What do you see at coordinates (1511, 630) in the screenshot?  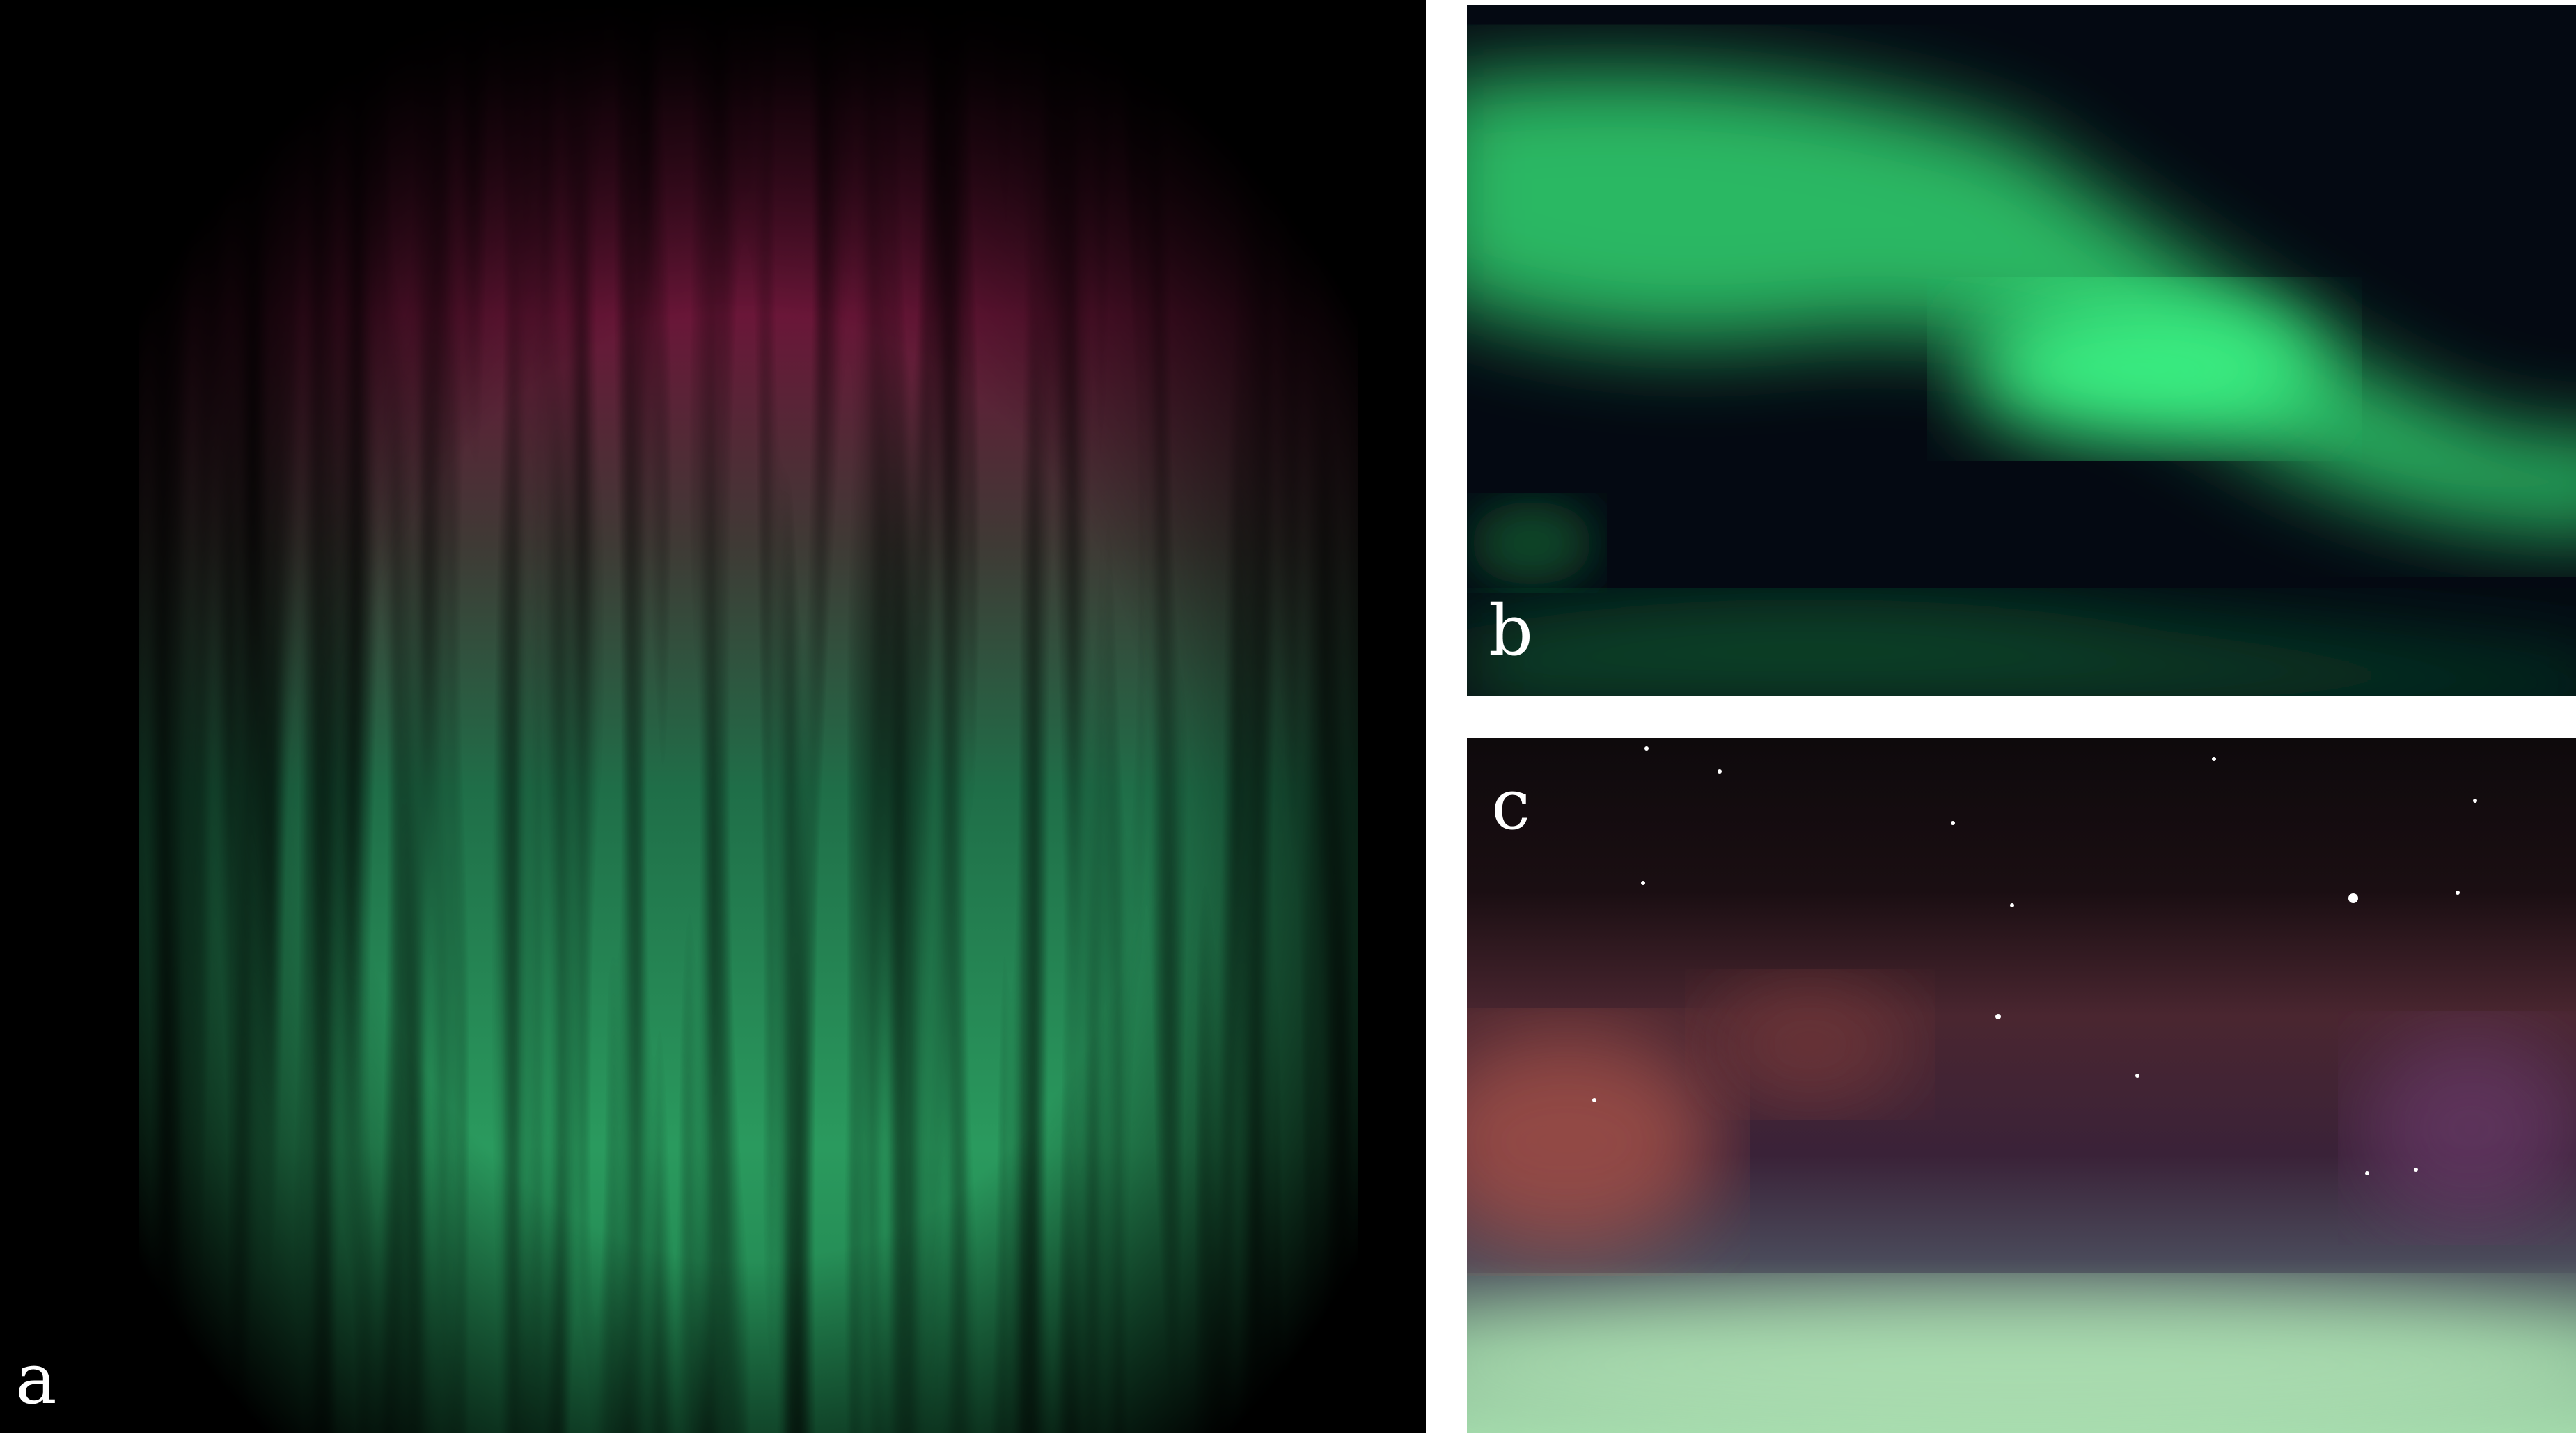 I see `panel-label: b` at bounding box center [1511, 630].